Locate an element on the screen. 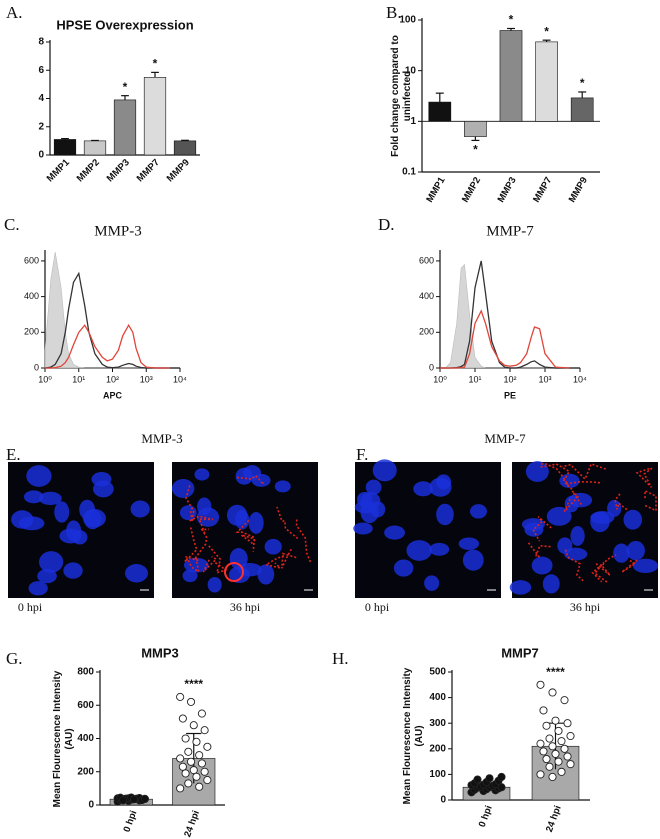  y-tick-label: 0.1 is located at coordinates (409, 172).